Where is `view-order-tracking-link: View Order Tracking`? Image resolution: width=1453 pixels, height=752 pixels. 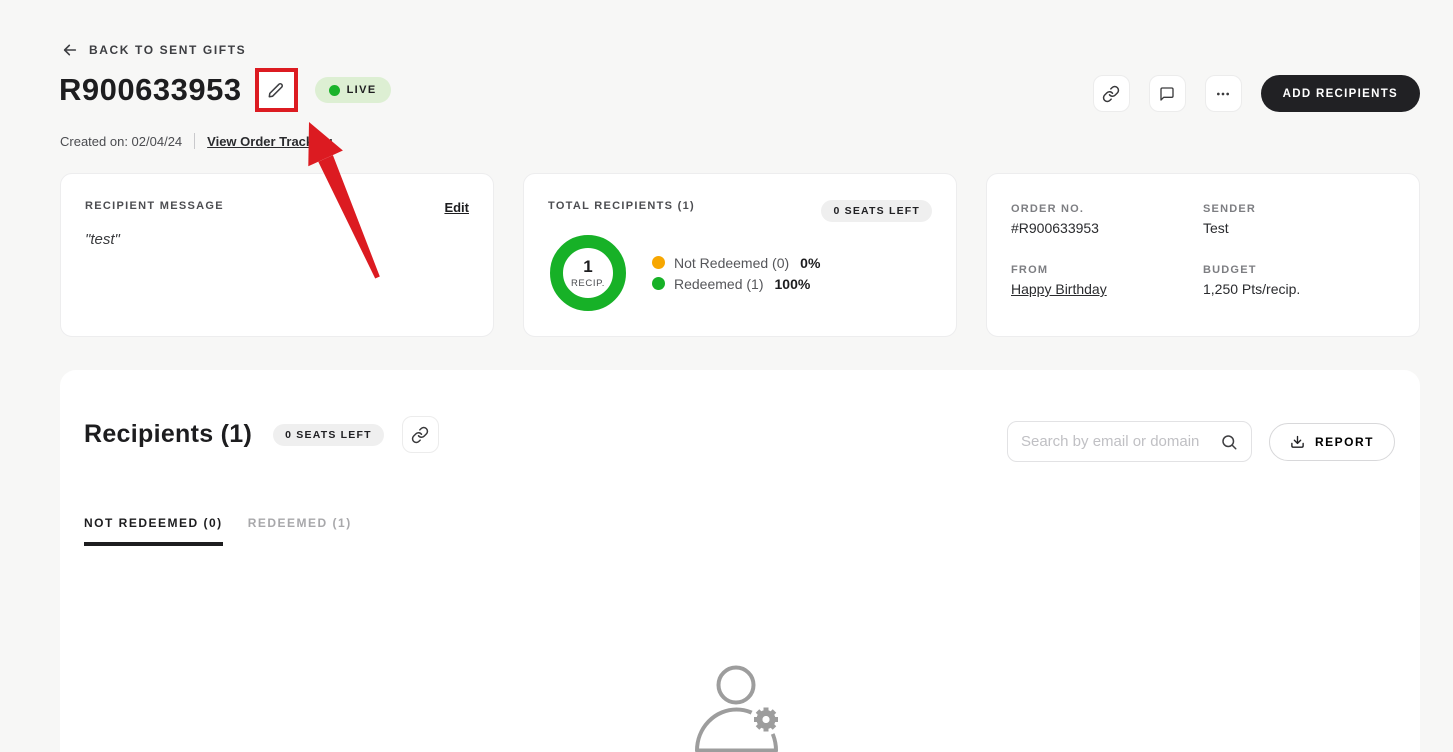
view-order-tracking-link: View Order Tracking is located at coordinates (270, 141).